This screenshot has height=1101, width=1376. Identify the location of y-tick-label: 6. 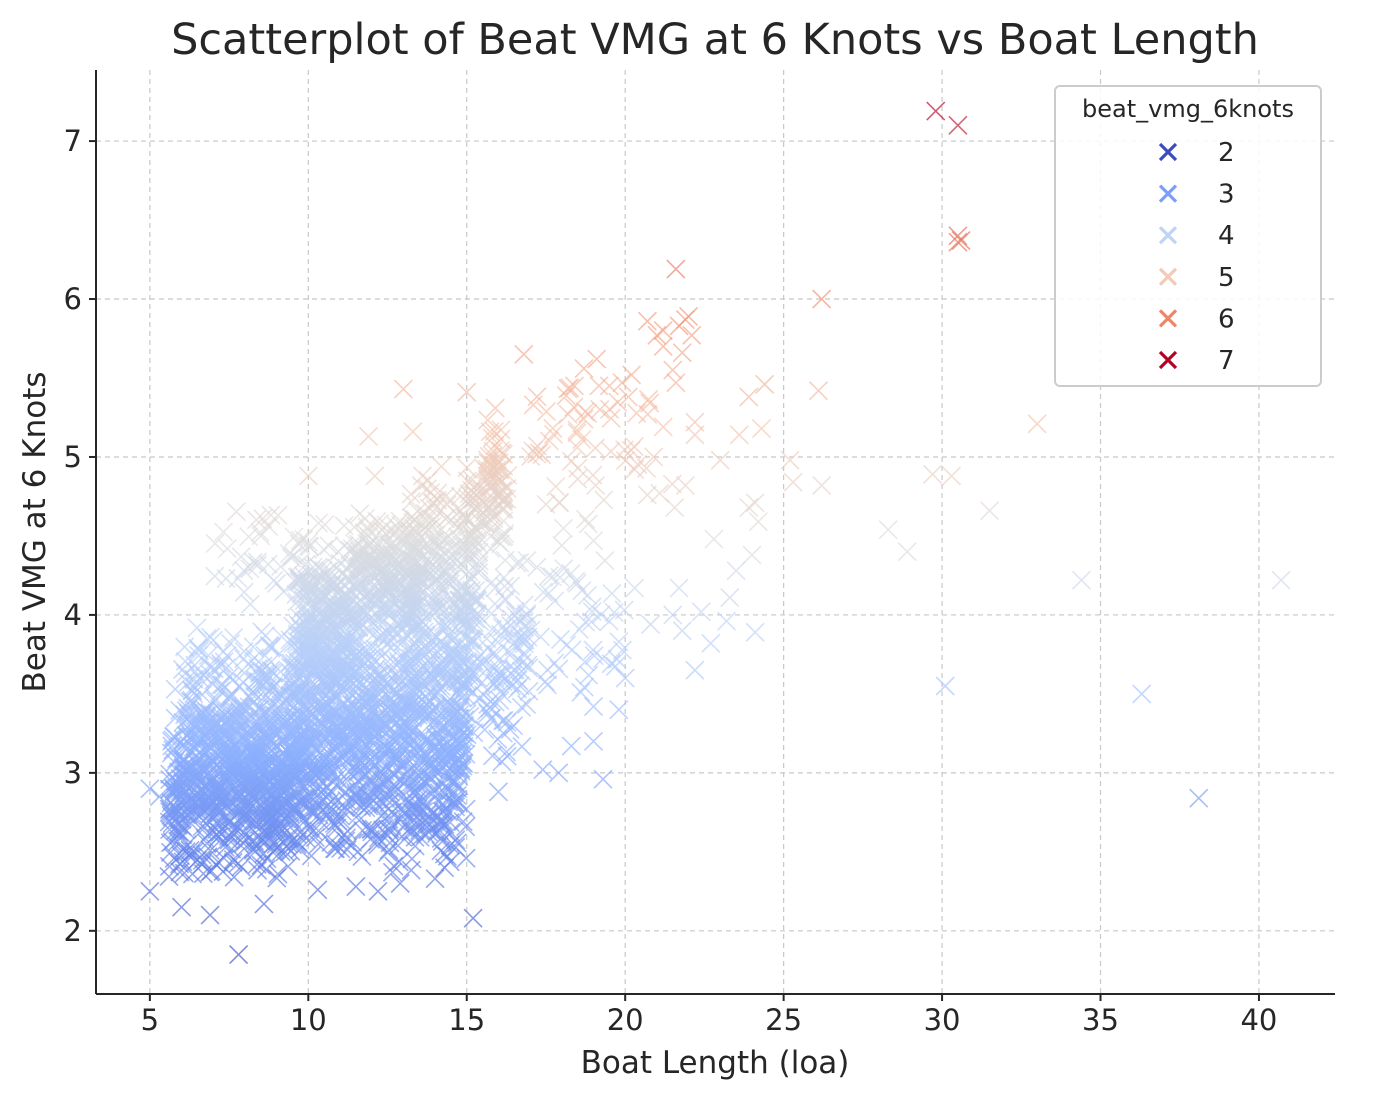
(73, 299).